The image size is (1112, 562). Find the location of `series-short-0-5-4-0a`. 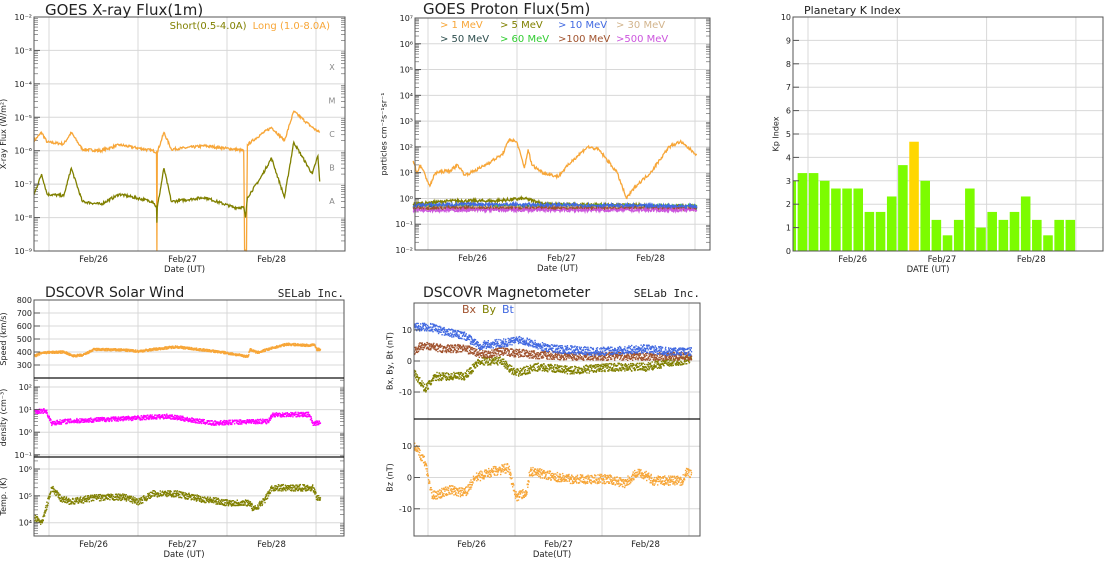

series-short-0-5-4-0a is located at coordinates (177, 181).